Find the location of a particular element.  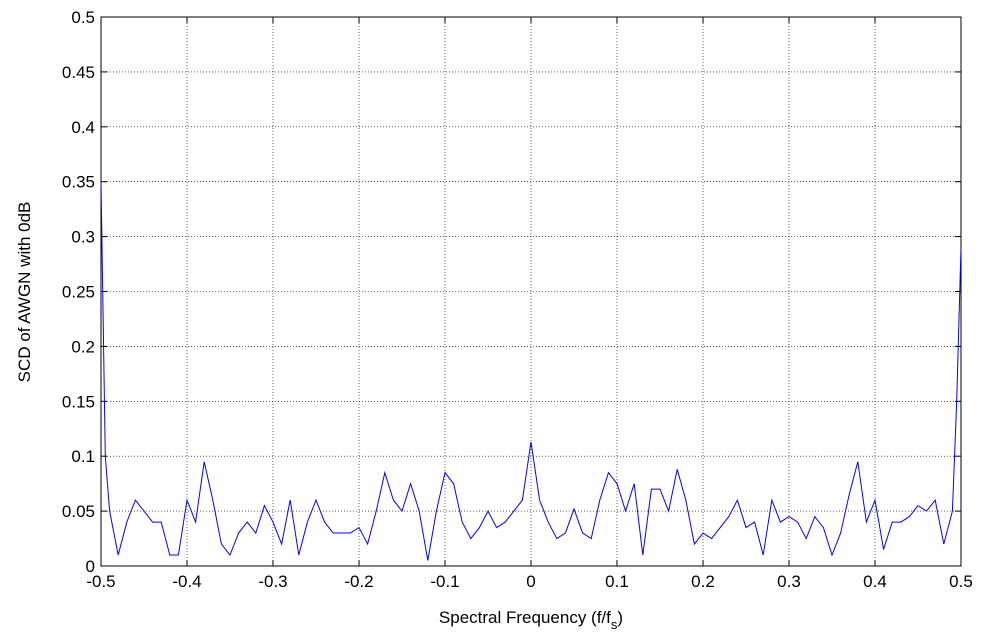

x-axis-label-text: Spectral Frequency (f/f is located at coordinates (525, 617).